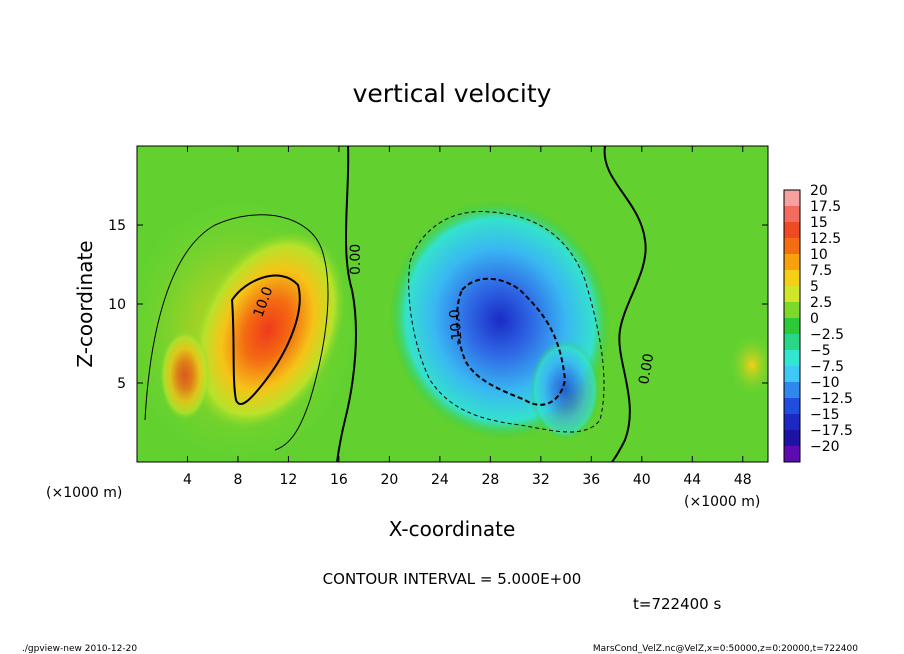 The width and height of the screenshot is (904, 654). I want to click on contour-interval: CONTOUR INTERVAL = 5.000E+00, so click(452, 579).